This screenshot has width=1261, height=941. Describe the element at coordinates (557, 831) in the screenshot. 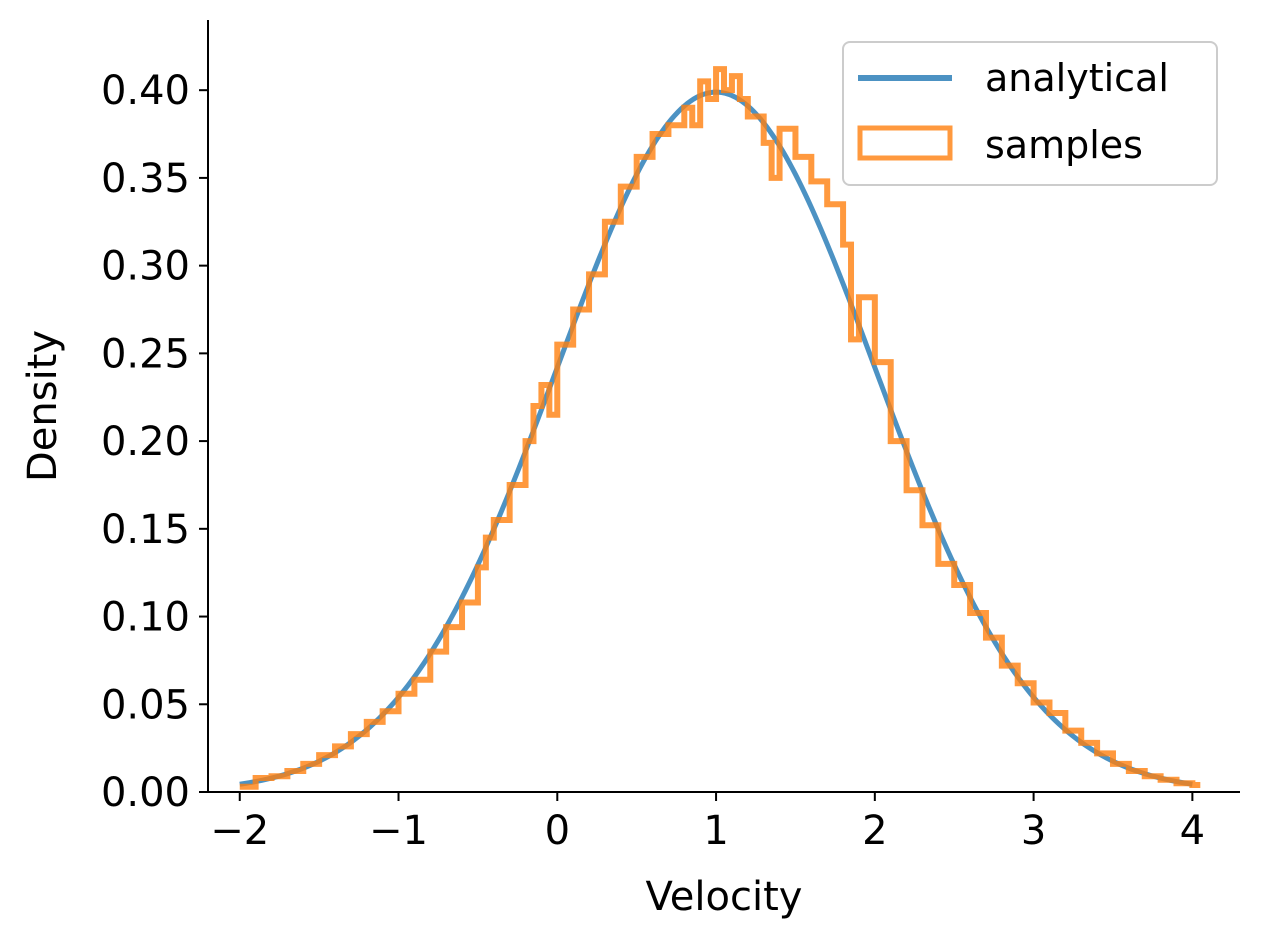

I see `x-tick-label: 0` at that location.